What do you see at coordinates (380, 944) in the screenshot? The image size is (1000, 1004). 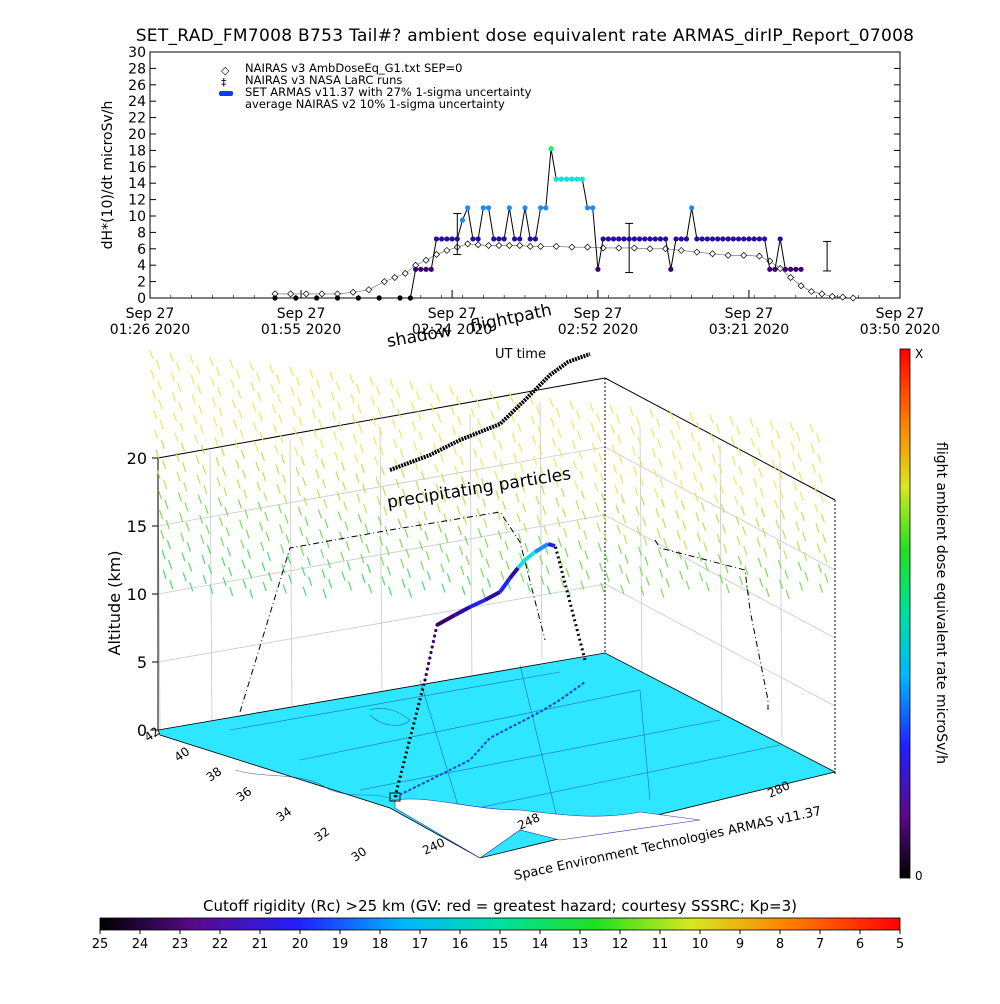 I see `rigidity-tick-label: 18` at bounding box center [380, 944].